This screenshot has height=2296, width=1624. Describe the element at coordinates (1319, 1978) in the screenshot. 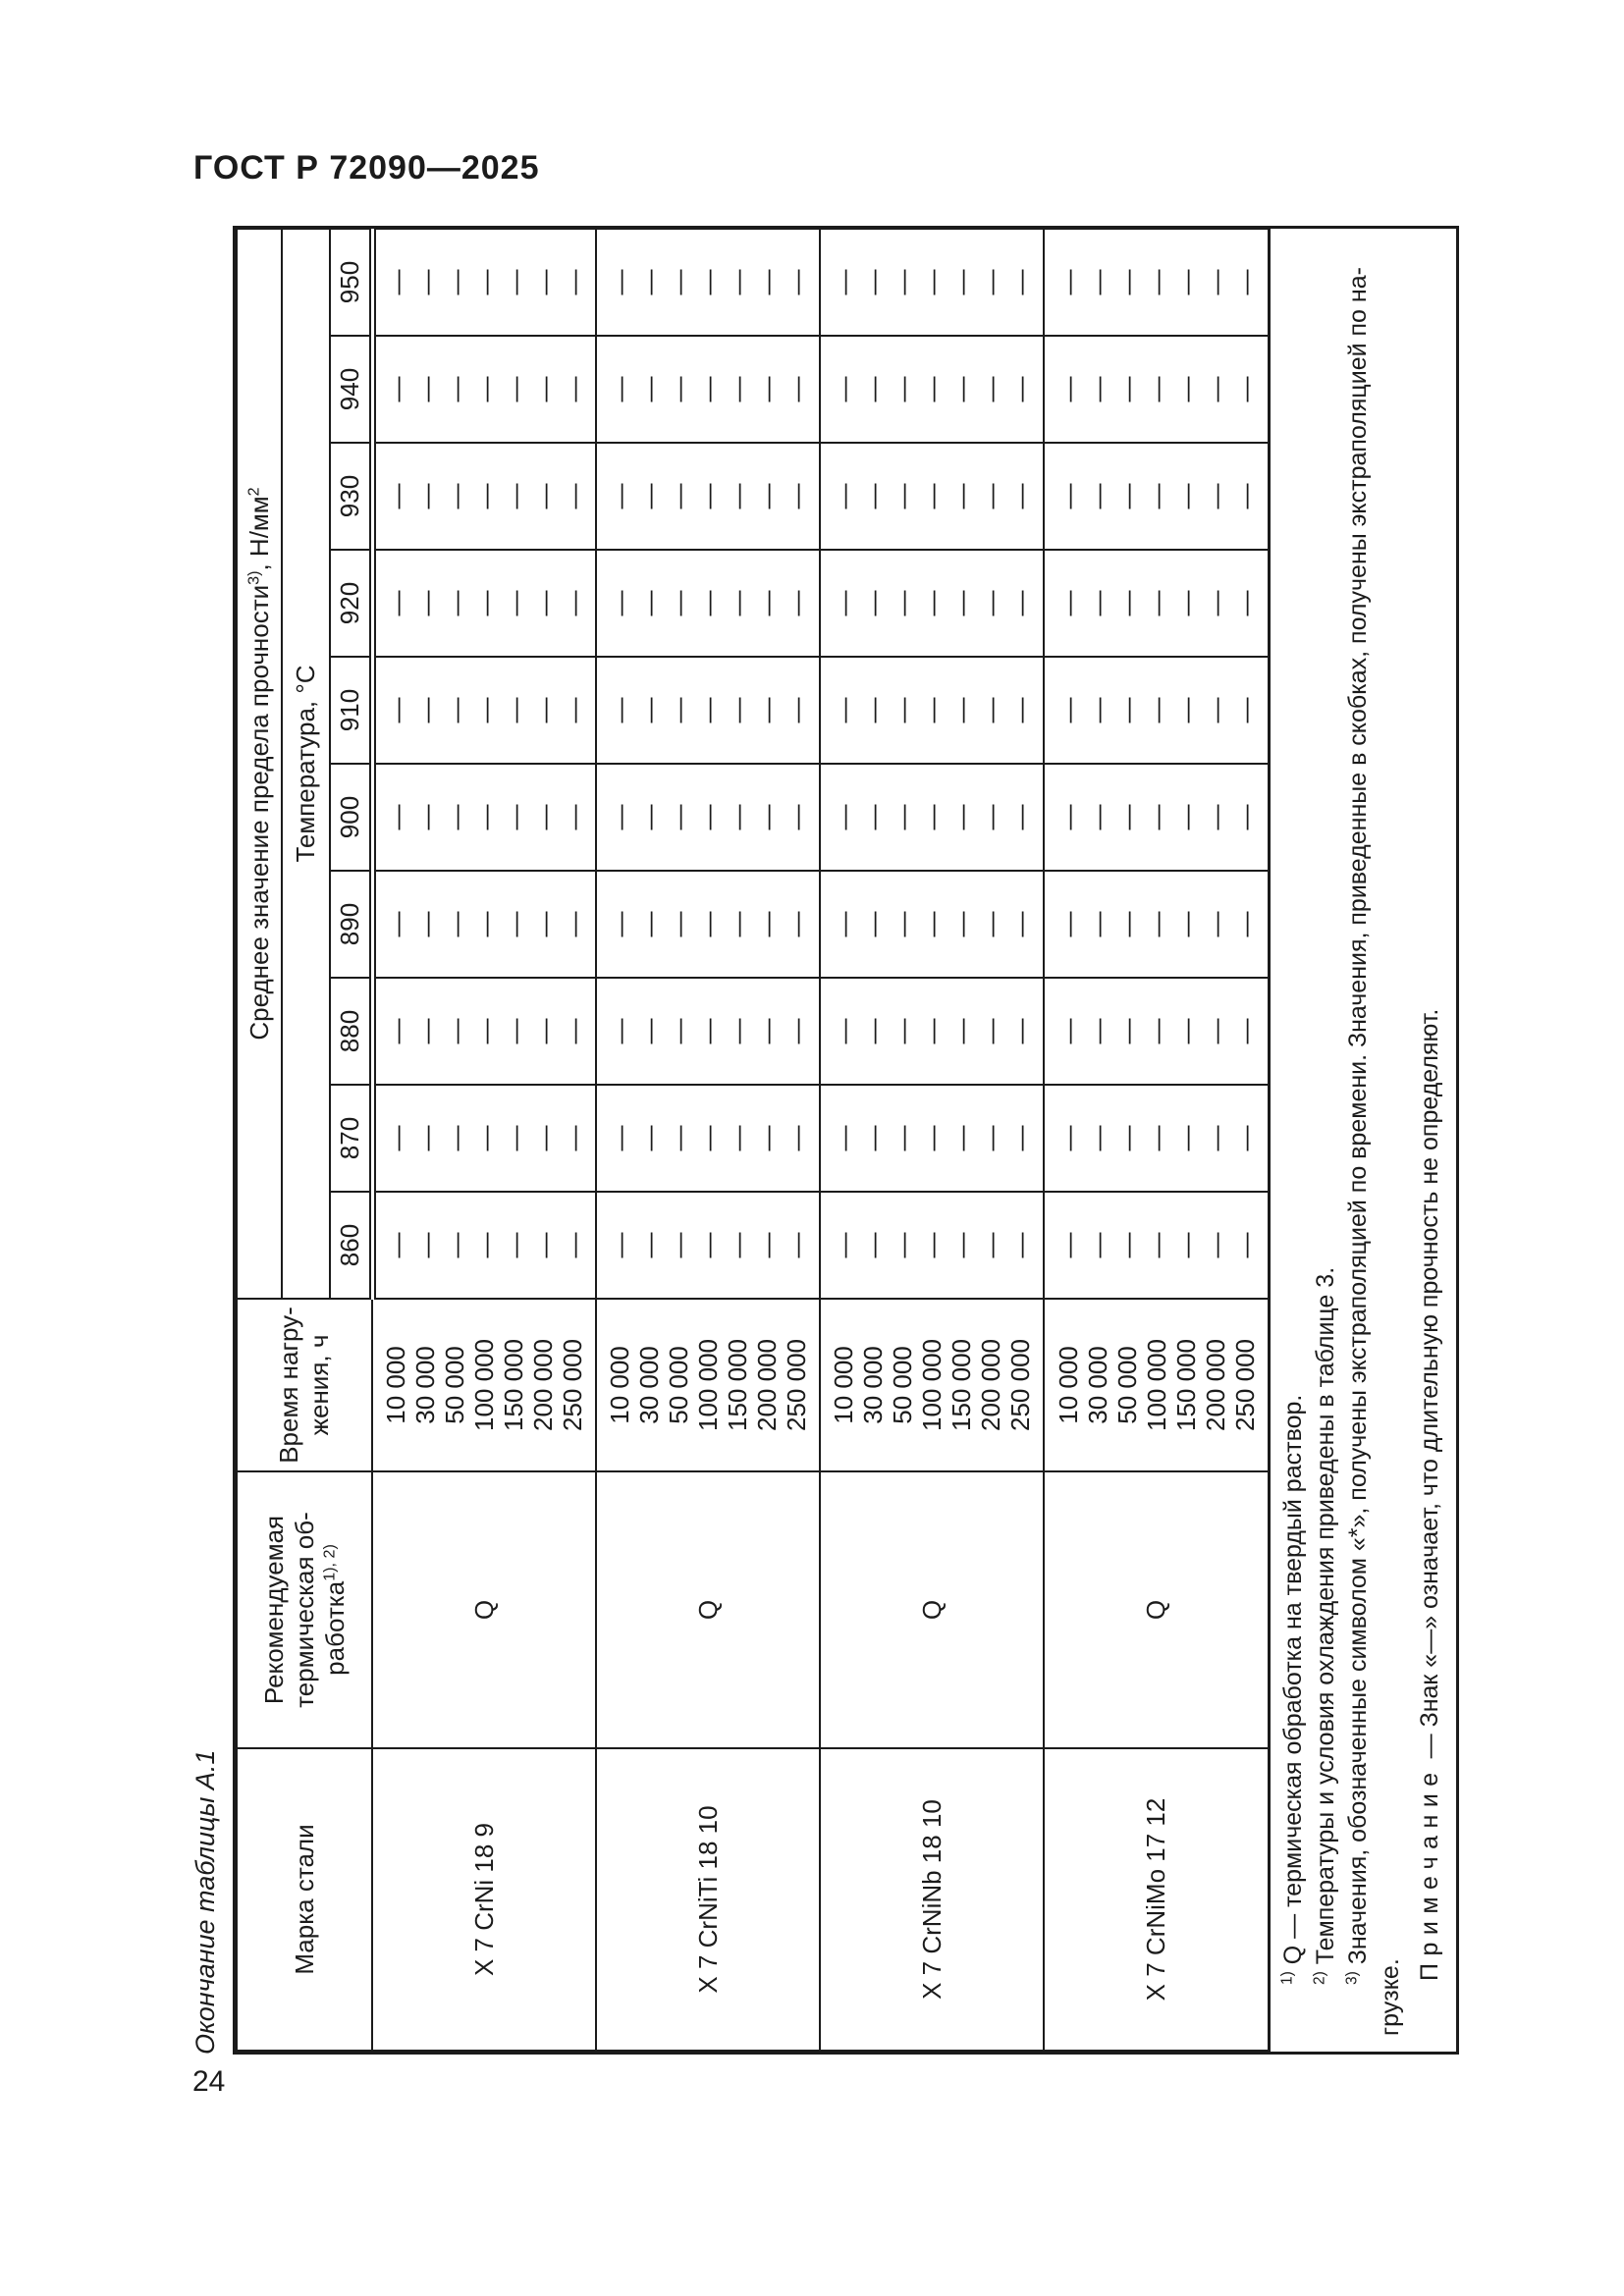

I see `footnote-sup: 2)` at that location.